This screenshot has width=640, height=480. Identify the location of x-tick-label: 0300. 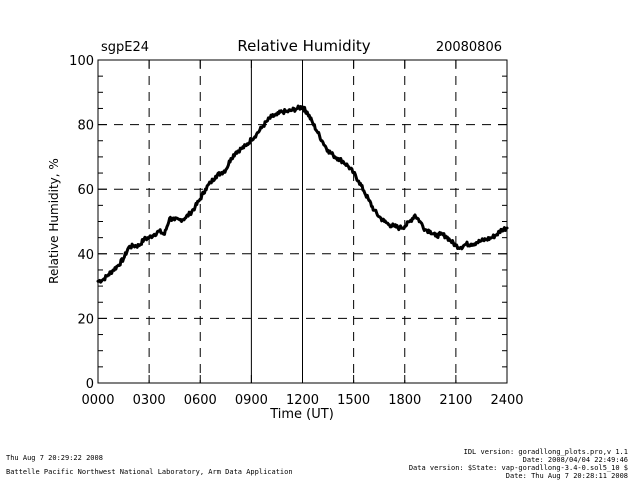
(149, 400).